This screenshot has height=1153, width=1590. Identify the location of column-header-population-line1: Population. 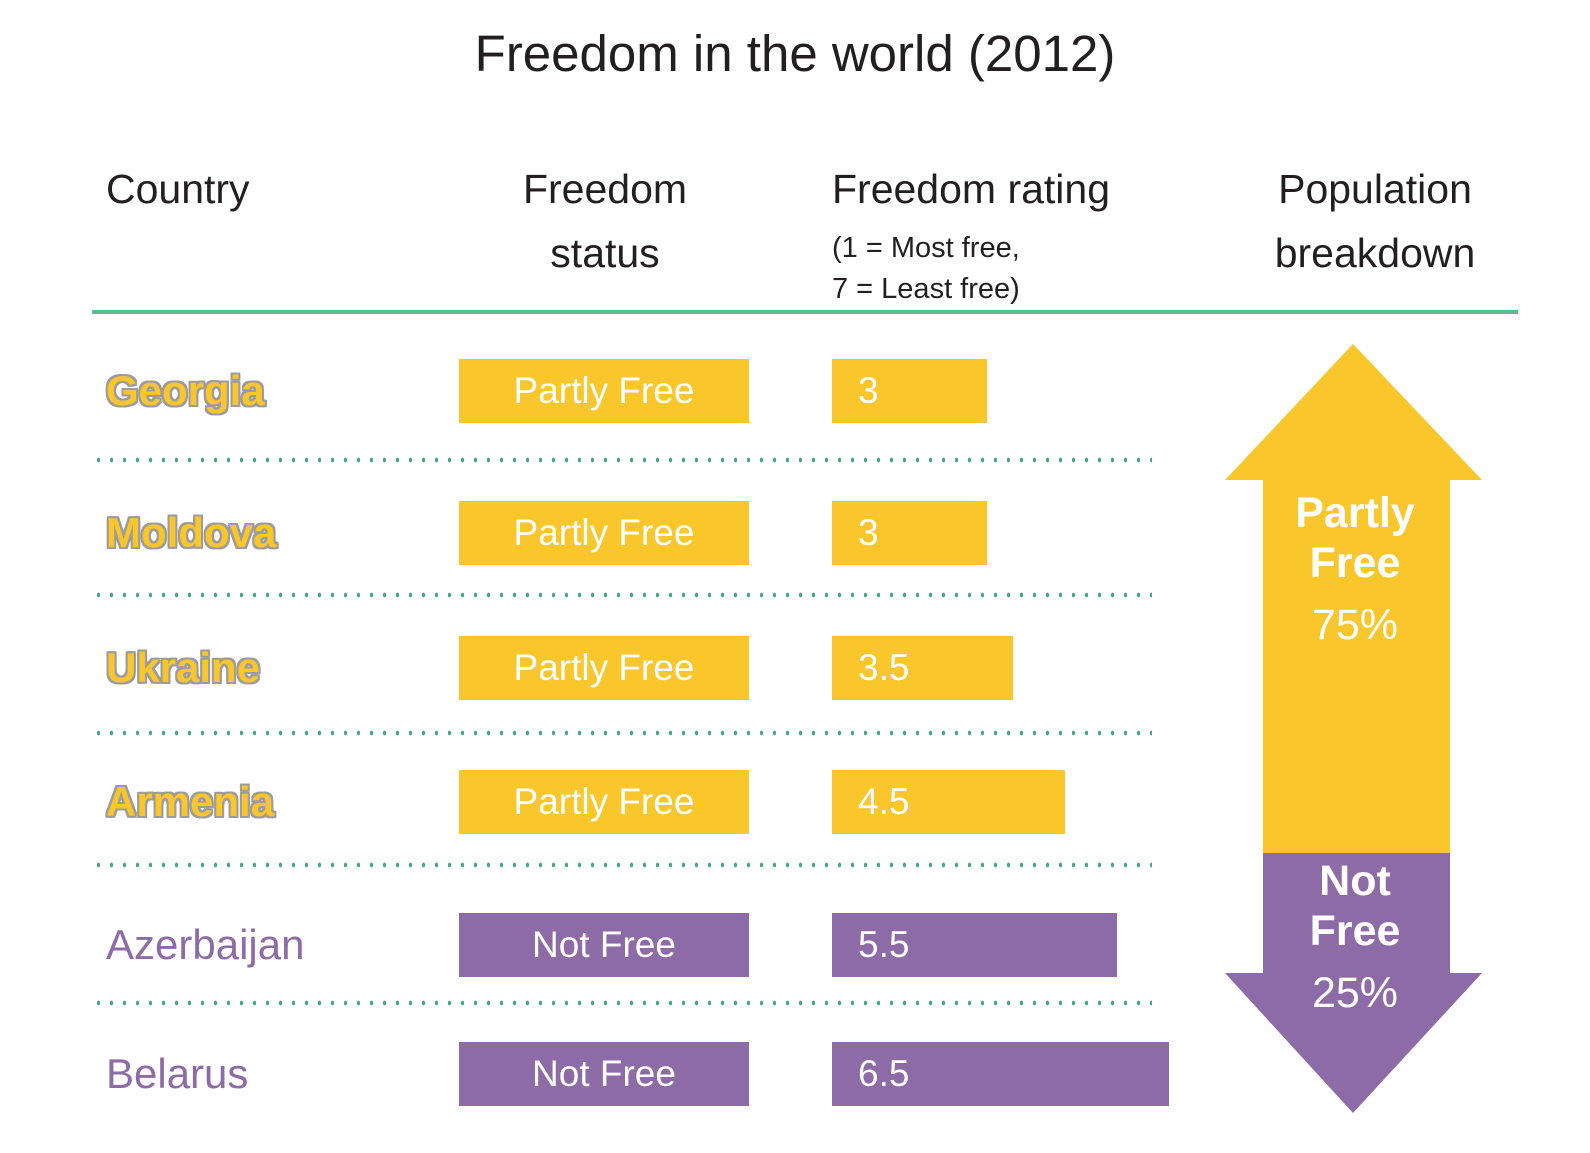
(1375, 189).